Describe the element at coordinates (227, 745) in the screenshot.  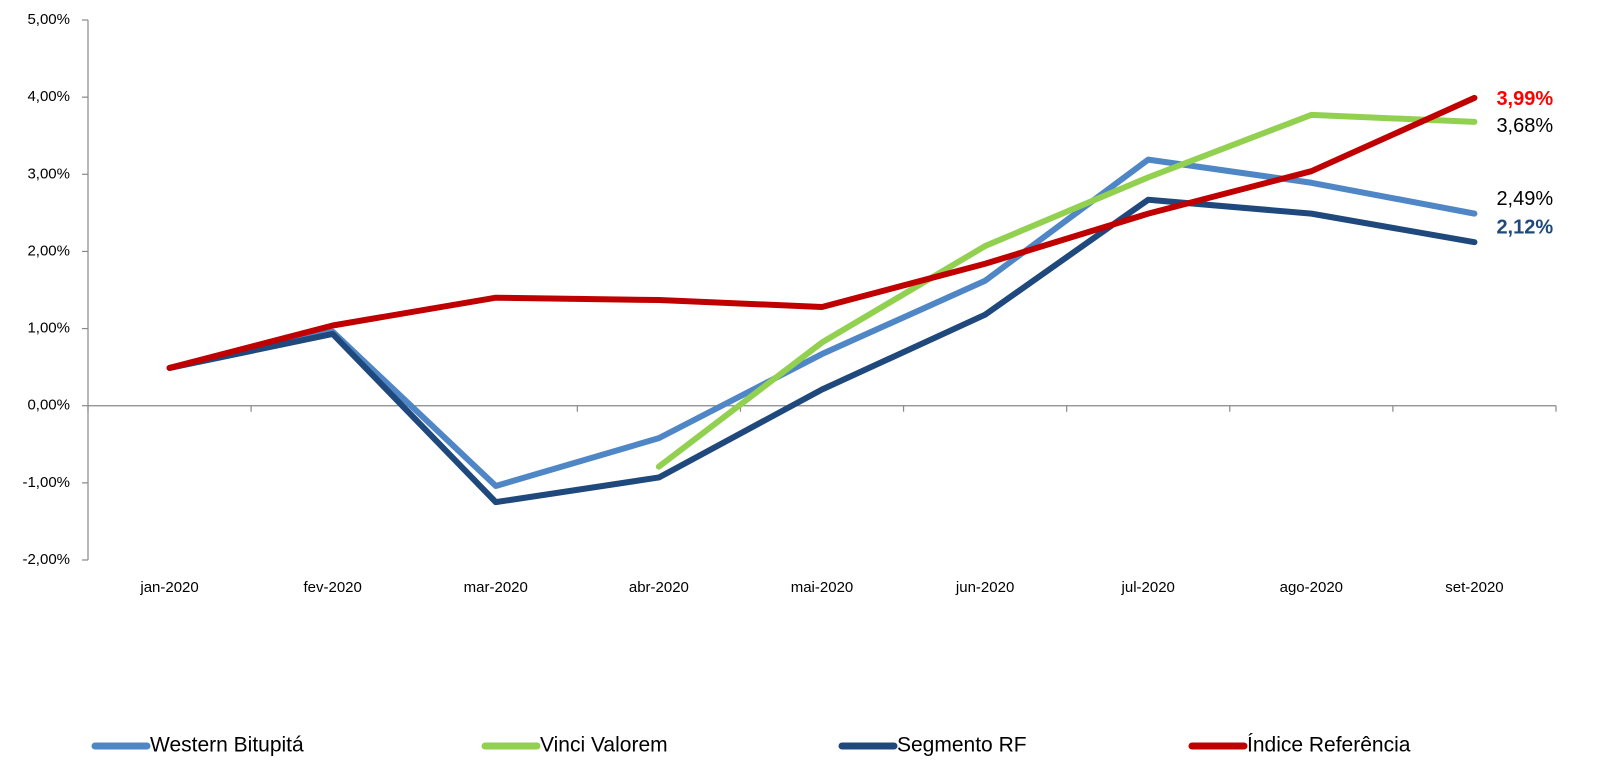
I see `legend-label: Western Bitupitá` at that location.